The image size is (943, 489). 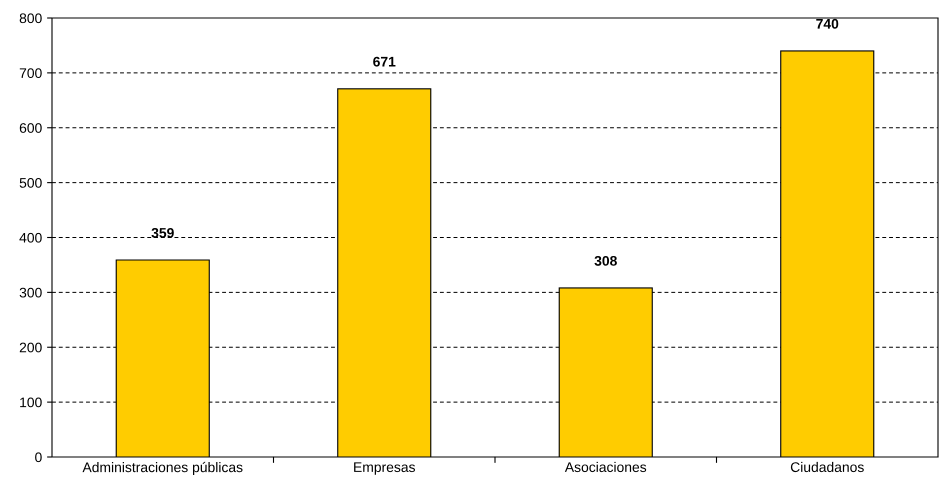 What do you see at coordinates (605, 467) in the screenshot?
I see `x-tick-label: Asociaciones` at bounding box center [605, 467].